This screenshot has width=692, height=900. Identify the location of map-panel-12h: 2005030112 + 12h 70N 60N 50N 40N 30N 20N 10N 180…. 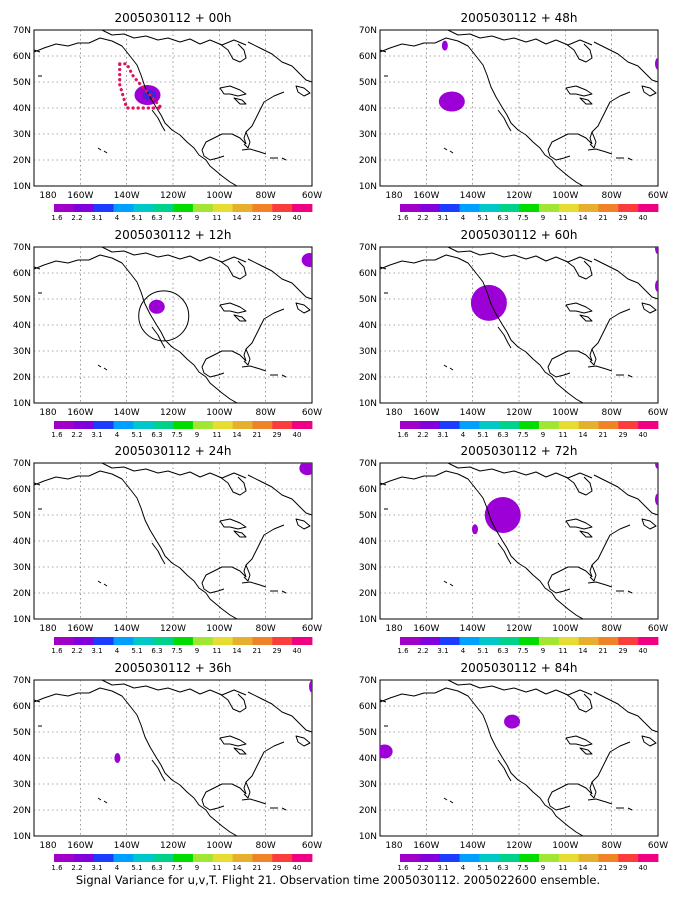
(167, 333).